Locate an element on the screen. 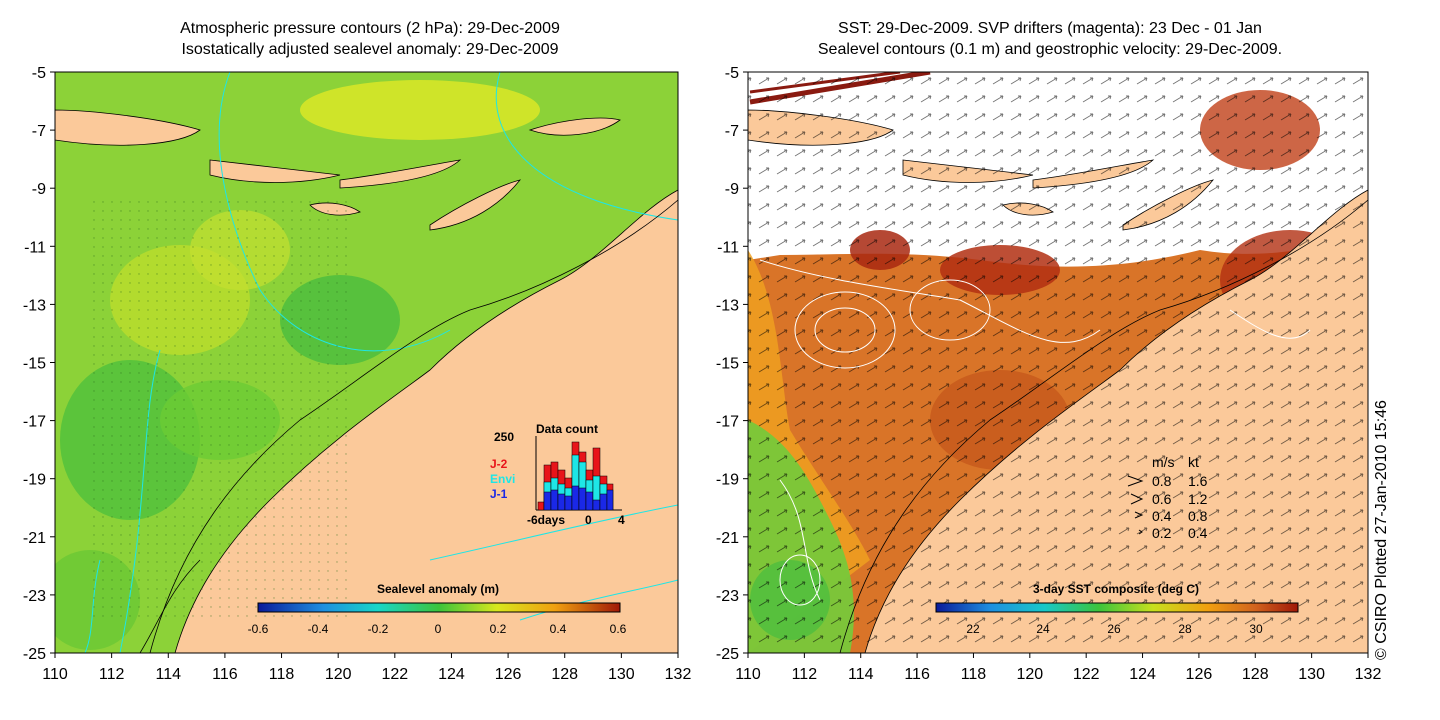  legend-j2: J-2 is located at coordinates (499, 464).